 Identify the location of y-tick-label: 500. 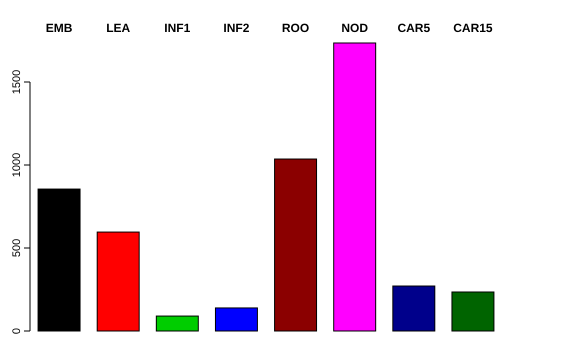
(17, 248).